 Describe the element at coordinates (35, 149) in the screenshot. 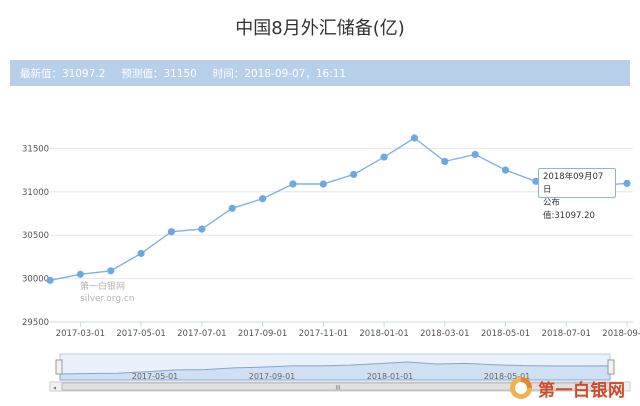

I see `y-tick-label: 31500` at that location.